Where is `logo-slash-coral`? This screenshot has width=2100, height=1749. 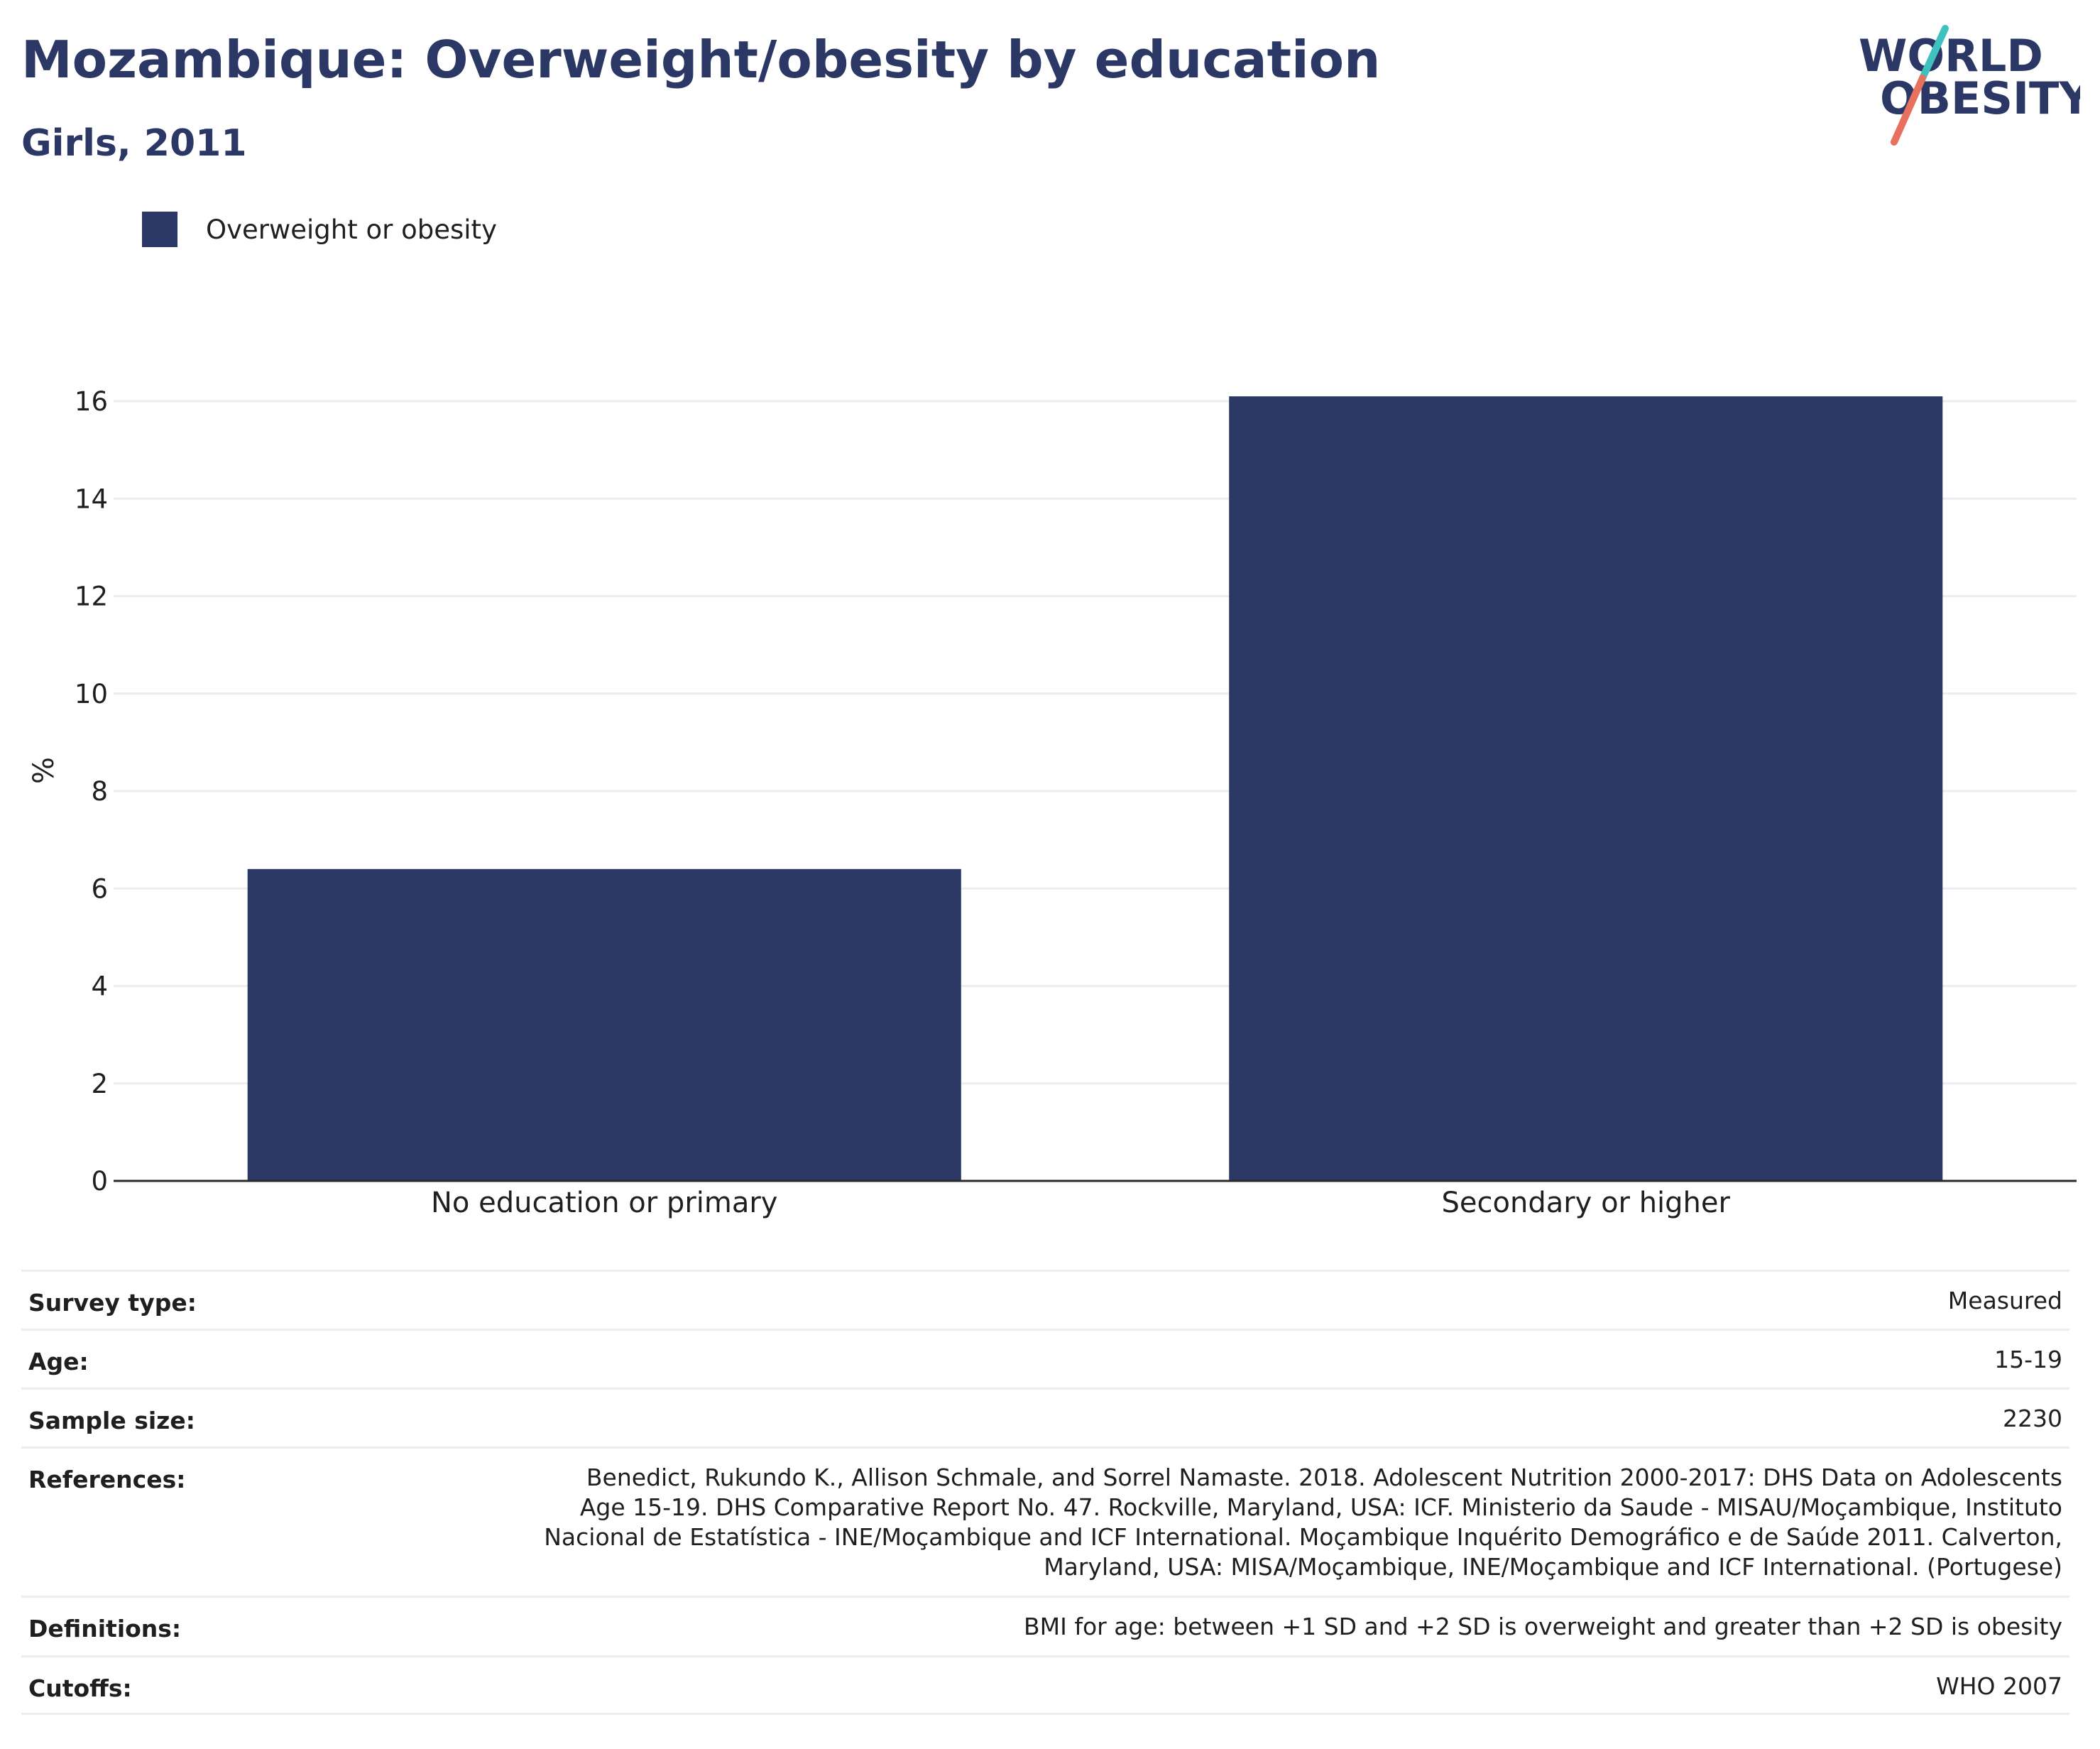
logo-slash-coral is located at coordinates (1908, 111).